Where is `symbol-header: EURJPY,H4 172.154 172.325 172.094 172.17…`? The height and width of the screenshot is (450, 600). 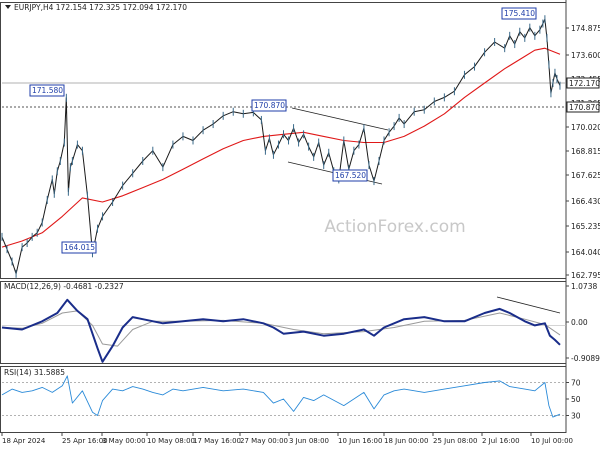
symbol-header: EURJPY,H4 172.154 172.325 172.094 172.17… is located at coordinates (100, 7).